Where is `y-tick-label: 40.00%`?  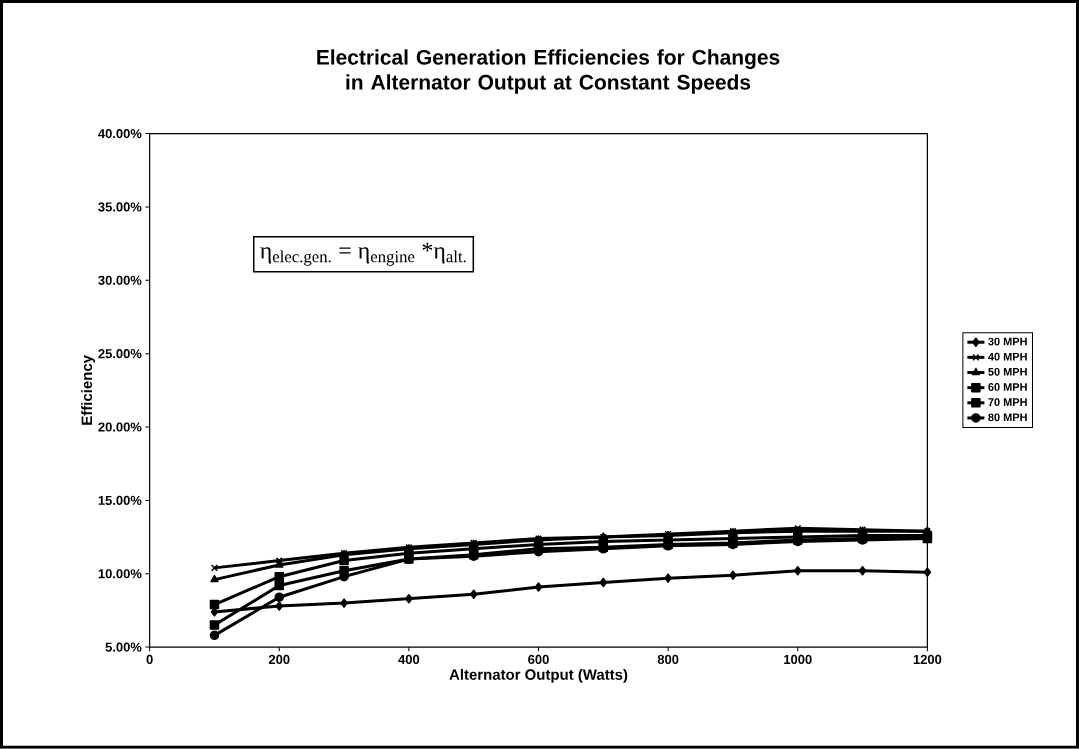 y-tick-label: 40.00% is located at coordinates (120, 134).